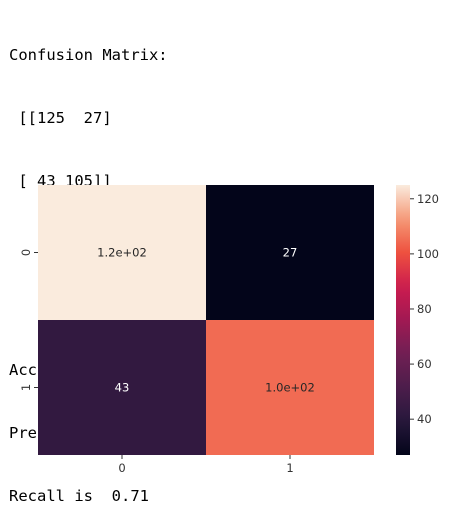 Image resolution: width=462 pixels, height=528 pixels. I want to click on colorbar-tick-label-120: 120, so click(428, 199).